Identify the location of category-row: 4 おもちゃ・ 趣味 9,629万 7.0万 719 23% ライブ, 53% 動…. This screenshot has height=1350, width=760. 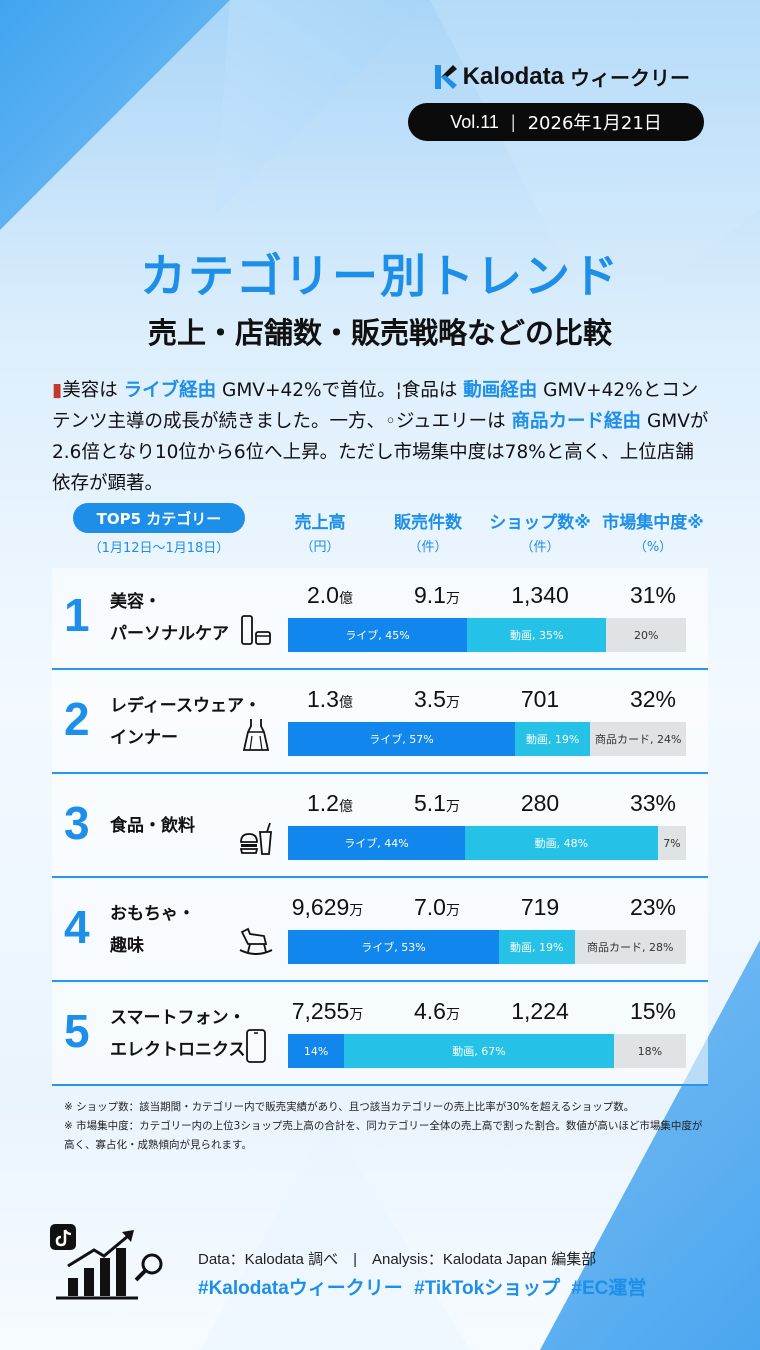
(380, 931).